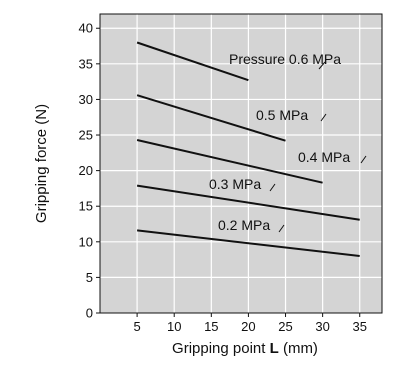  What do you see at coordinates (86, 135) in the screenshot?
I see `y-tick-label: 25` at bounding box center [86, 135].